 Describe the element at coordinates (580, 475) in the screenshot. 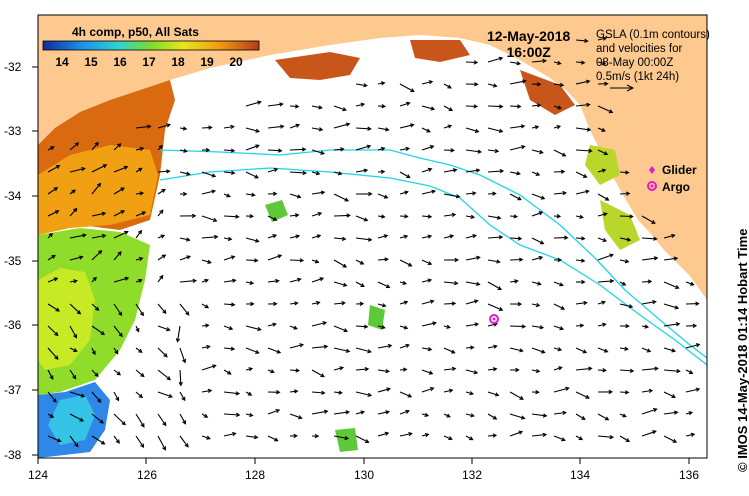

I see `lon-tick-label: 134` at that location.